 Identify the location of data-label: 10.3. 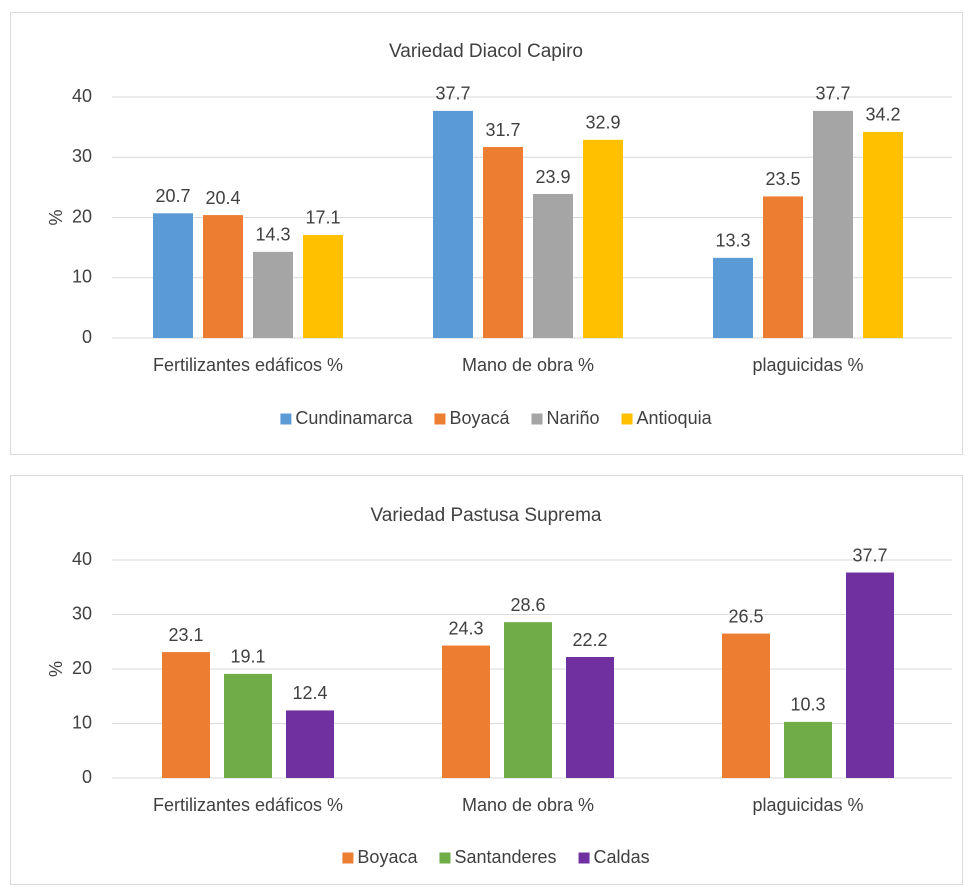
(807, 705).